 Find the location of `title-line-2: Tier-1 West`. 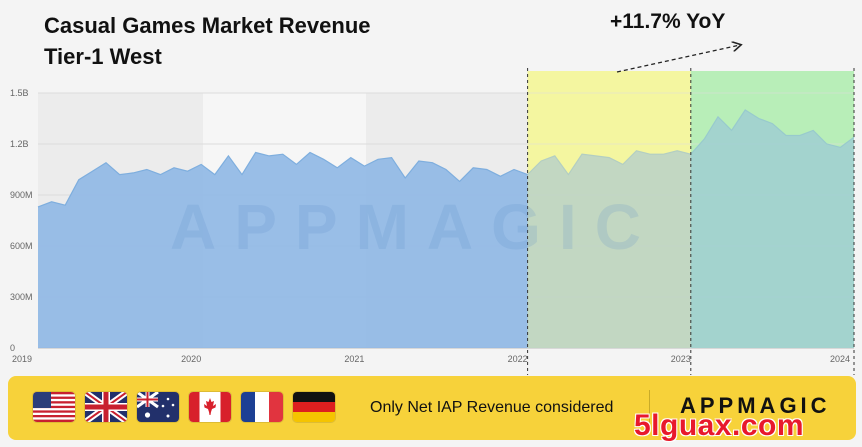

title-line-2: Tier-1 West is located at coordinates (103, 56).